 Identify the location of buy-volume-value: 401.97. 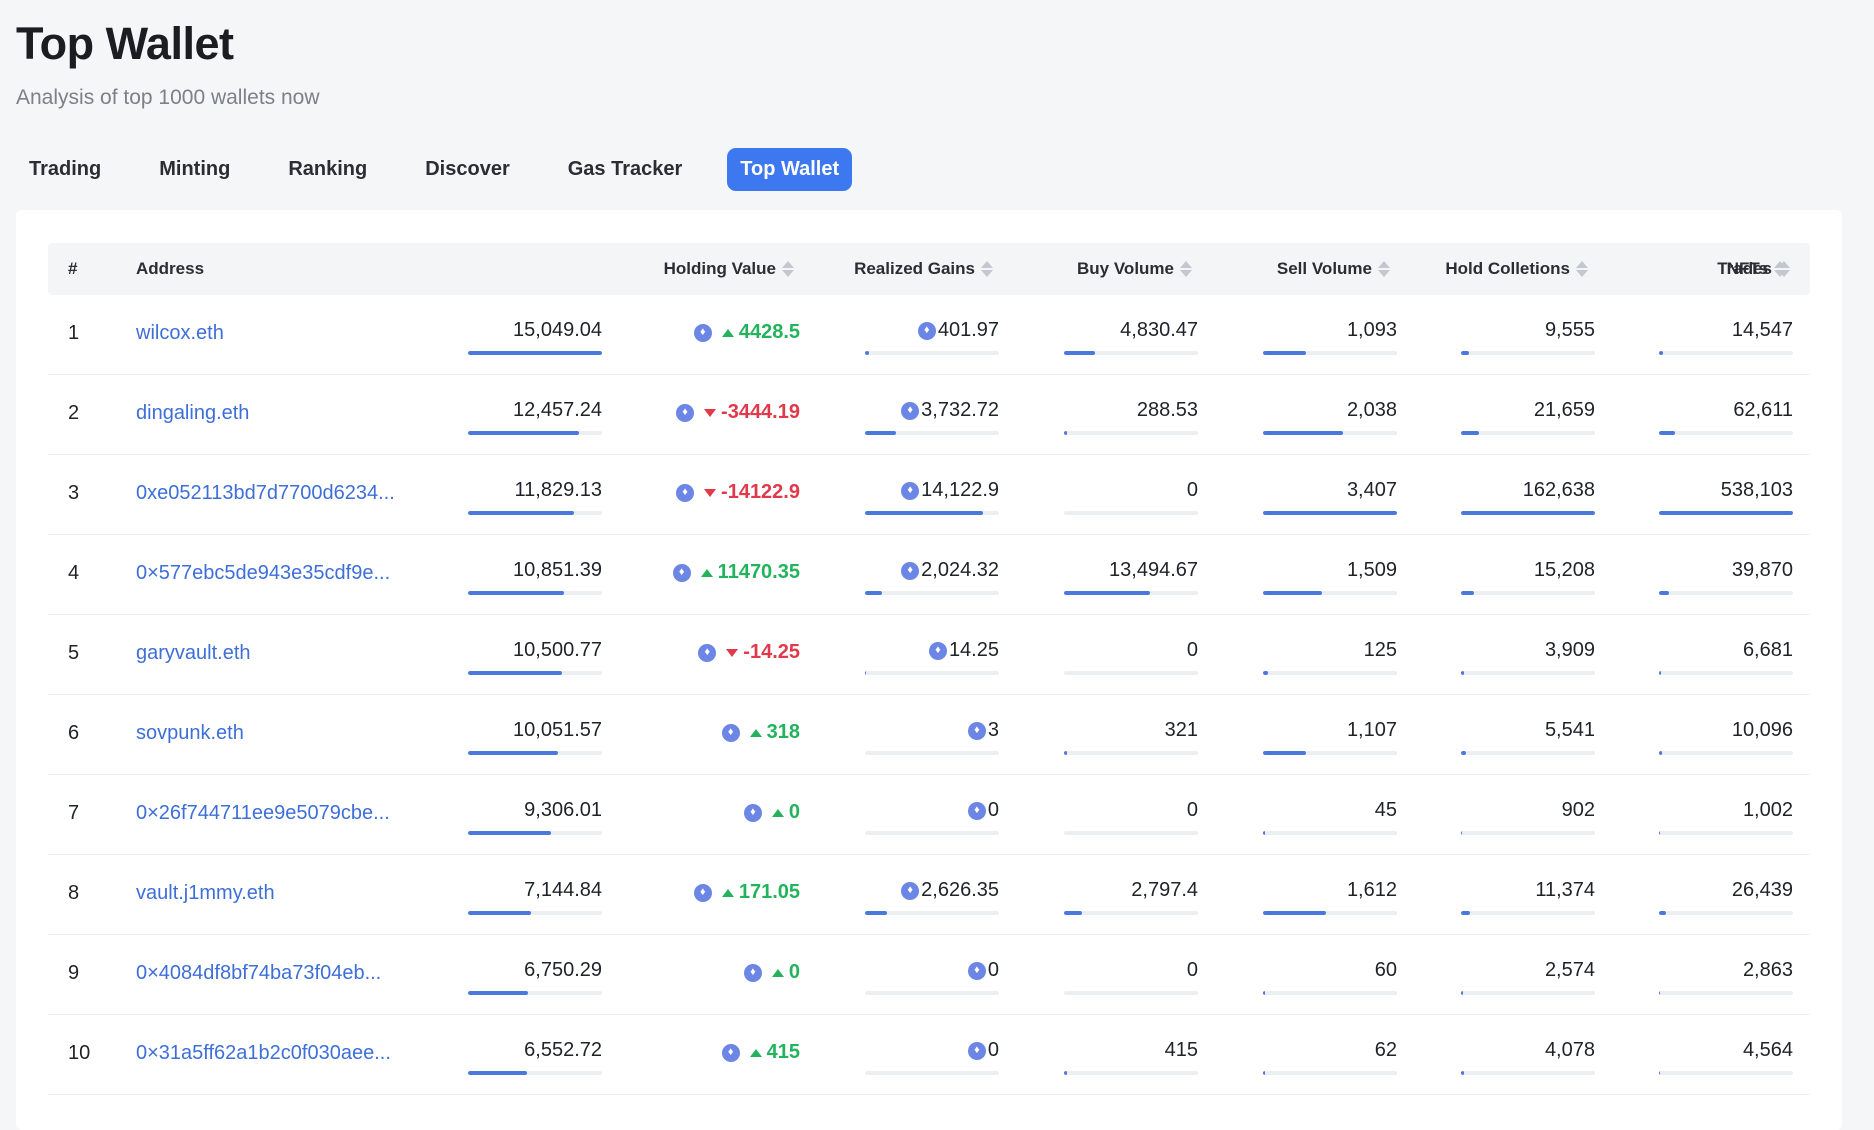
(968, 330).